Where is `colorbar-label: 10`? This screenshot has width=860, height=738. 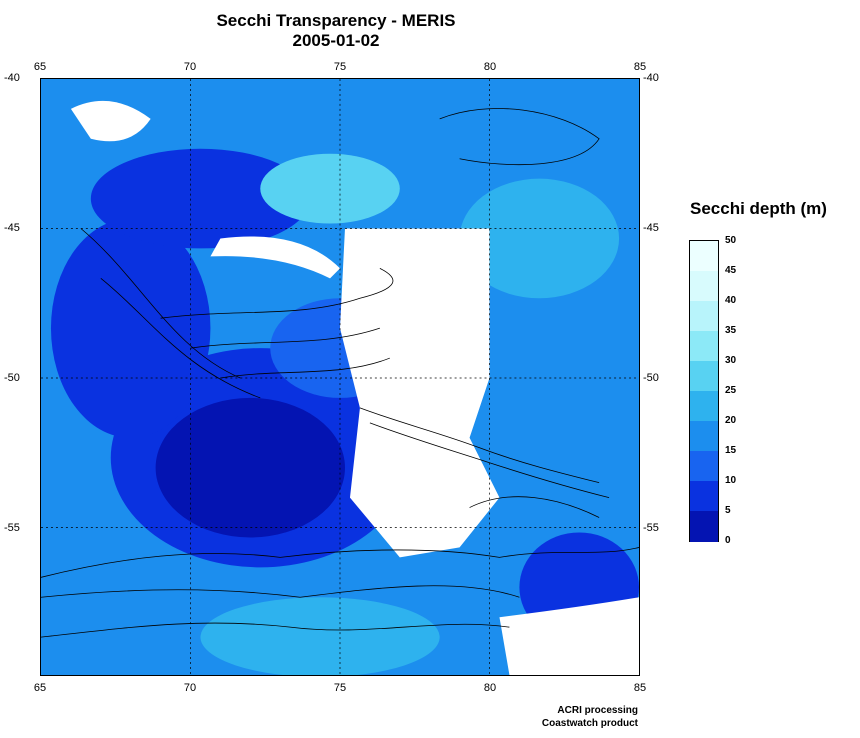 colorbar-label: 10 is located at coordinates (731, 480).